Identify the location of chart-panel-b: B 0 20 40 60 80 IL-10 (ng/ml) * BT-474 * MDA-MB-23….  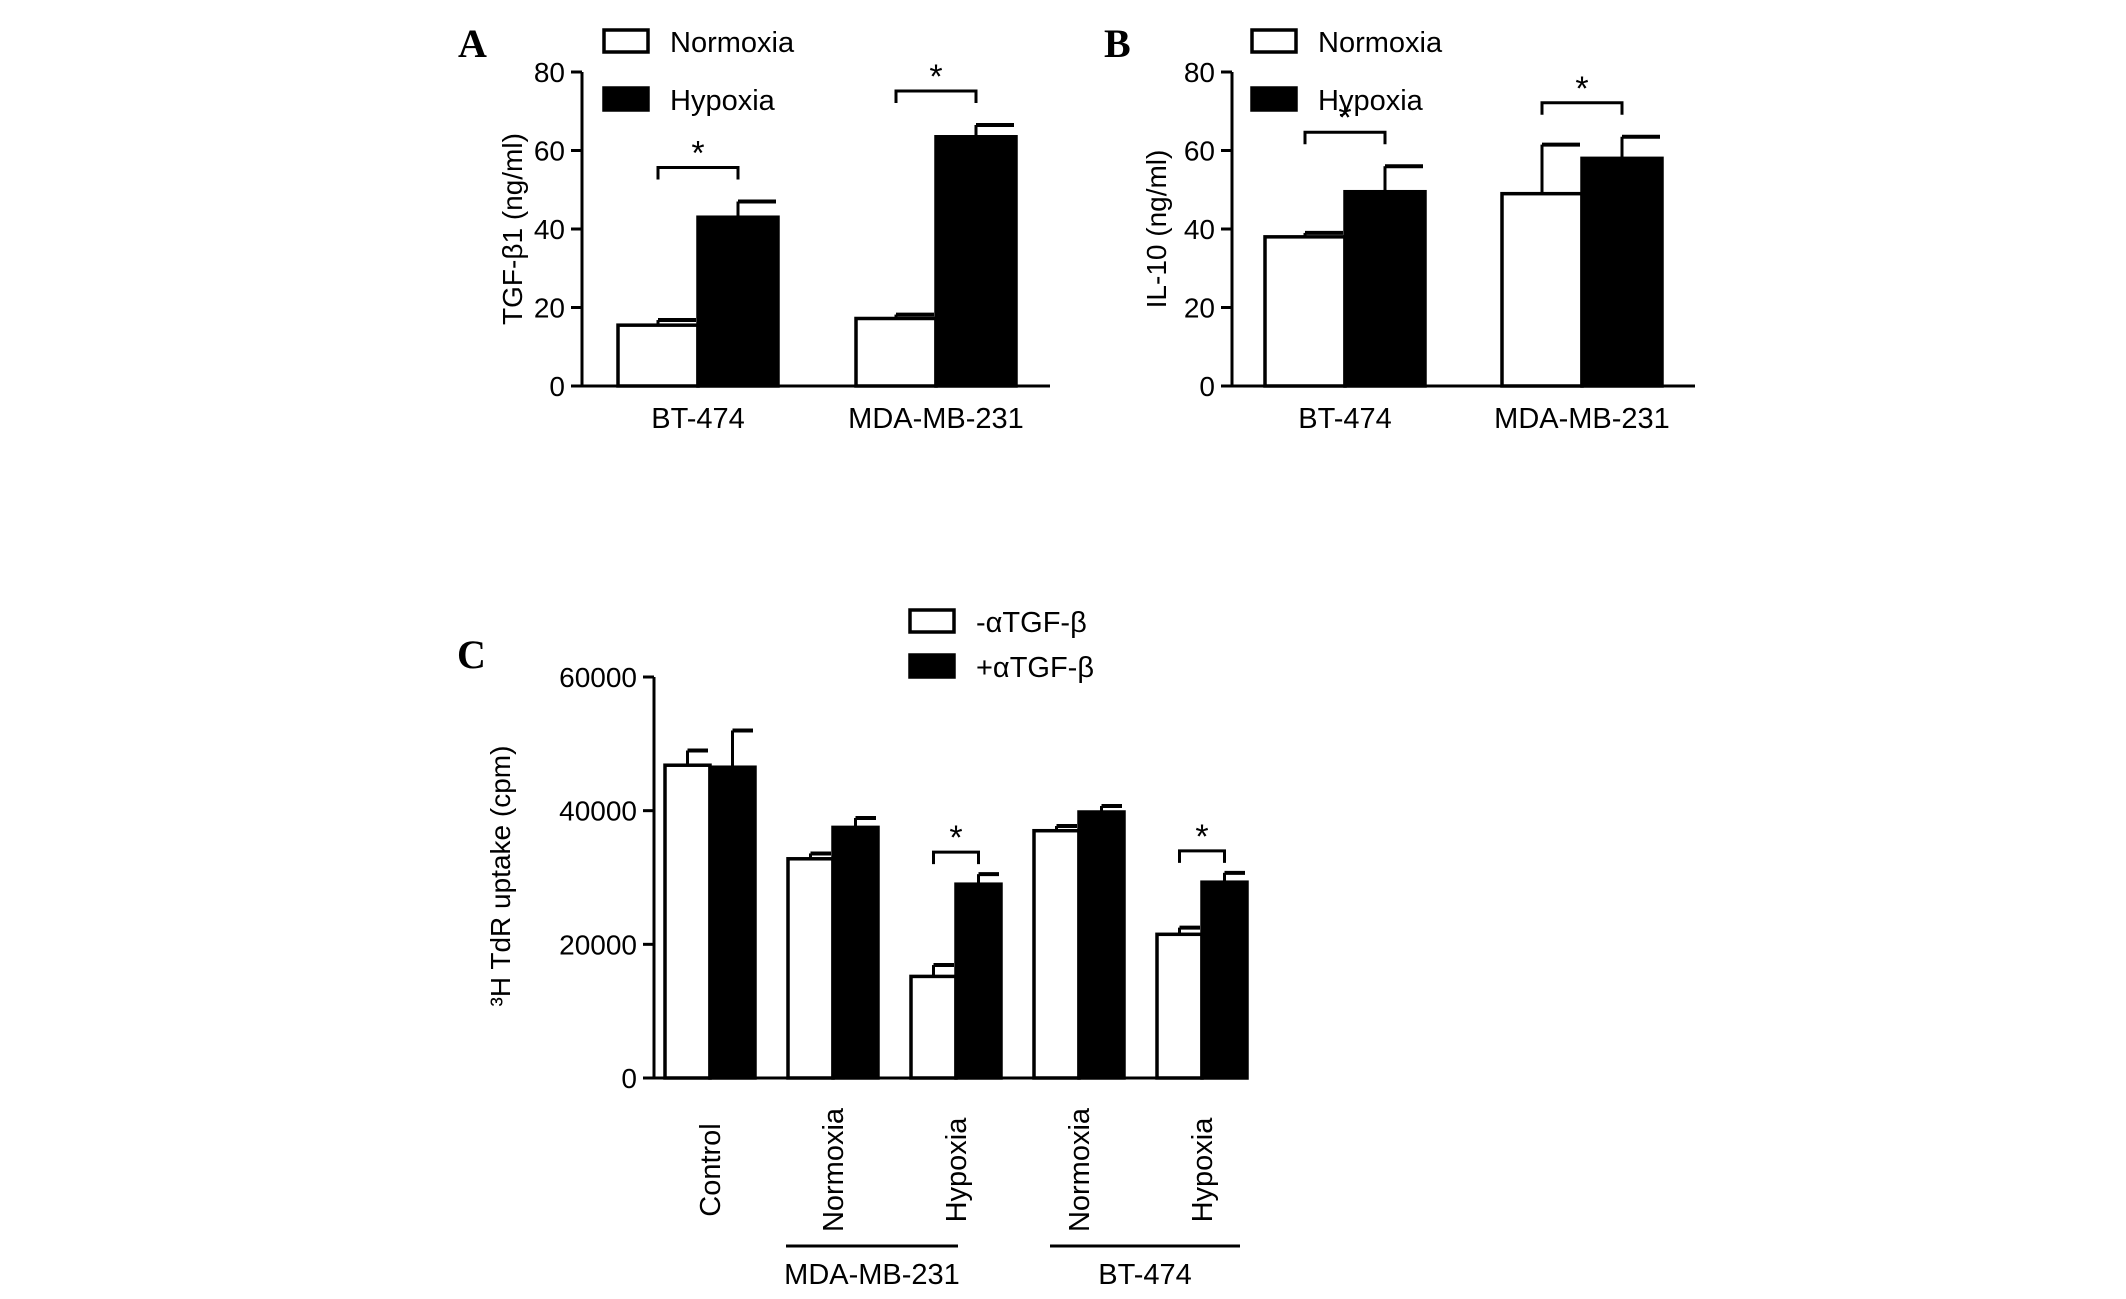
(1399, 228).